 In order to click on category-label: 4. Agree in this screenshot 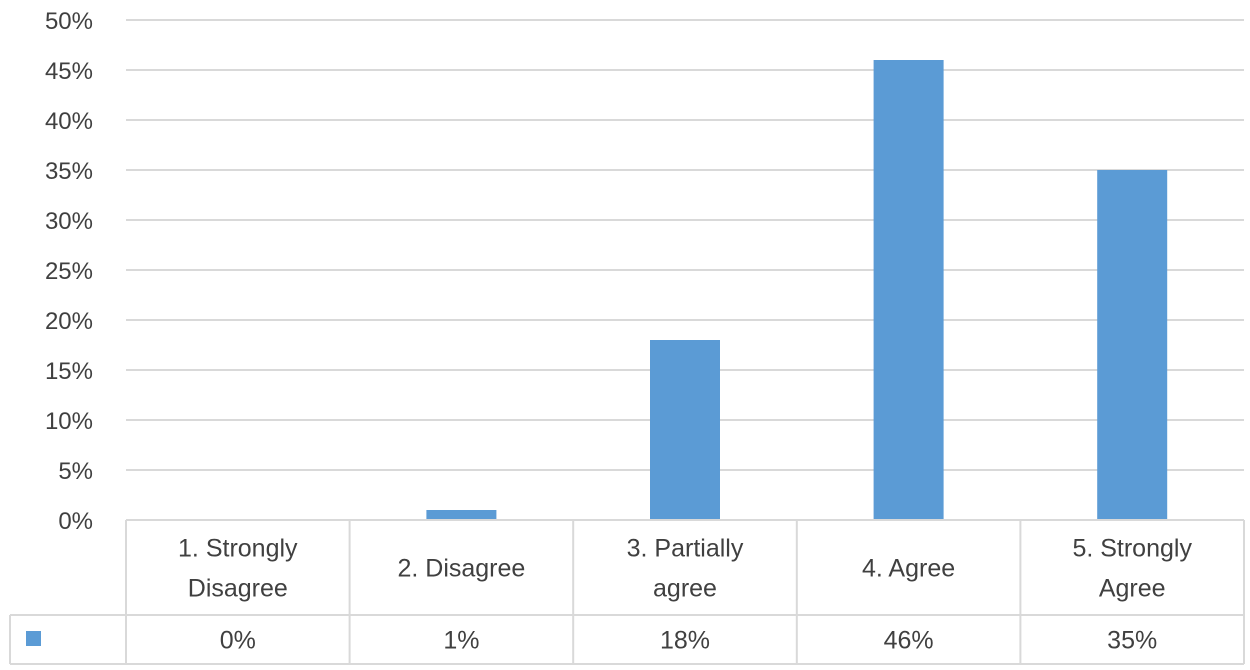, I will do `click(908, 569)`.